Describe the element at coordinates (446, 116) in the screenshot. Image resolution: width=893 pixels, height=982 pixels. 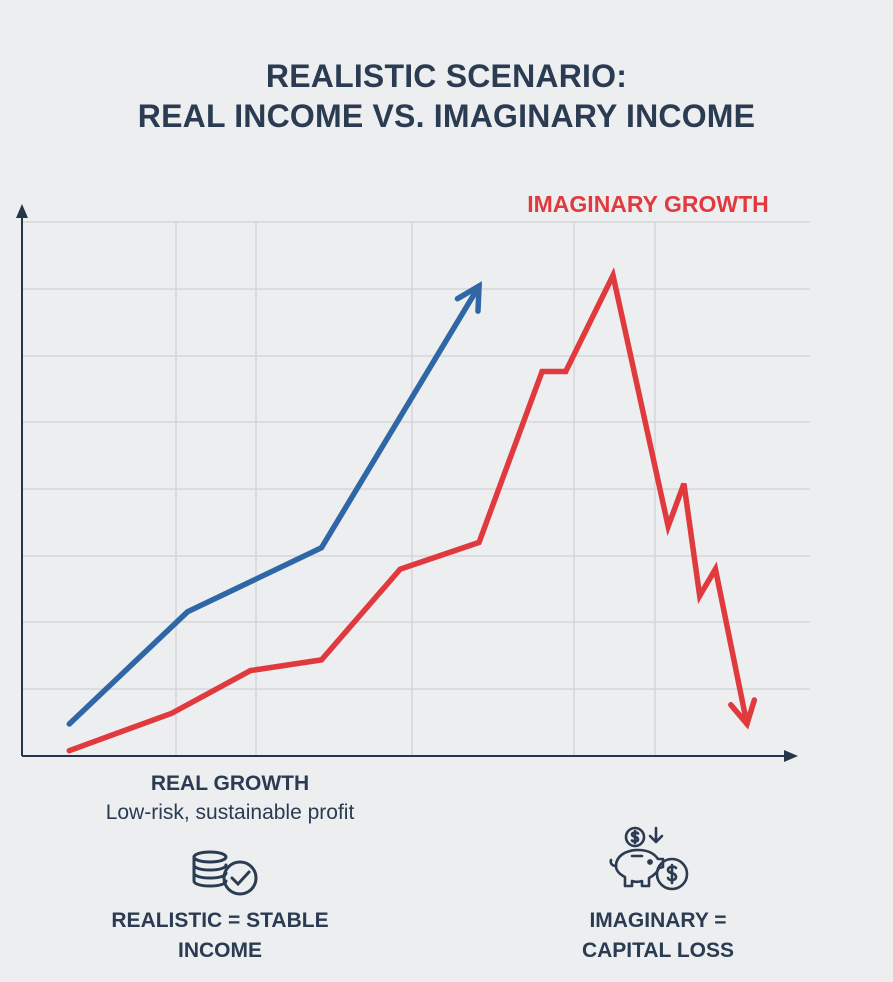
I see `chart-title-line-2: REAL INCOME VS. IMAGINARY INCOME` at that location.